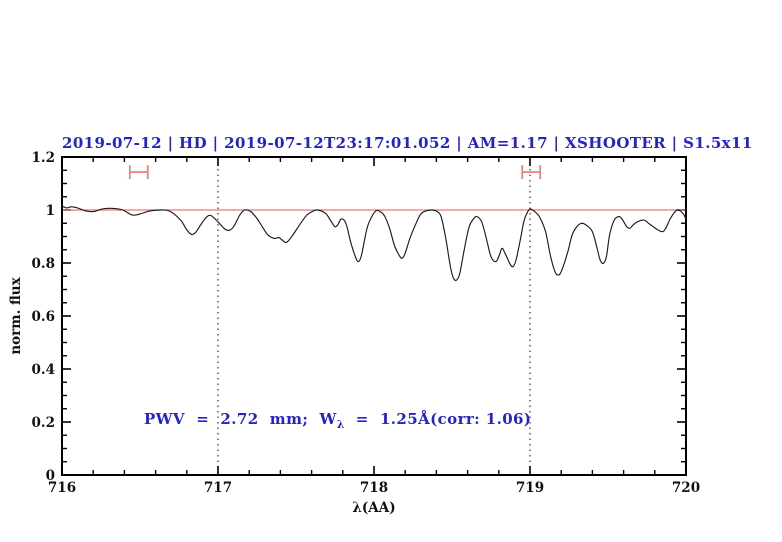 This screenshot has height=542, width=782. What do you see at coordinates (50, 211) in the screenshot?
I see `y-tick-label: 1` at bounding box center [50, 211].